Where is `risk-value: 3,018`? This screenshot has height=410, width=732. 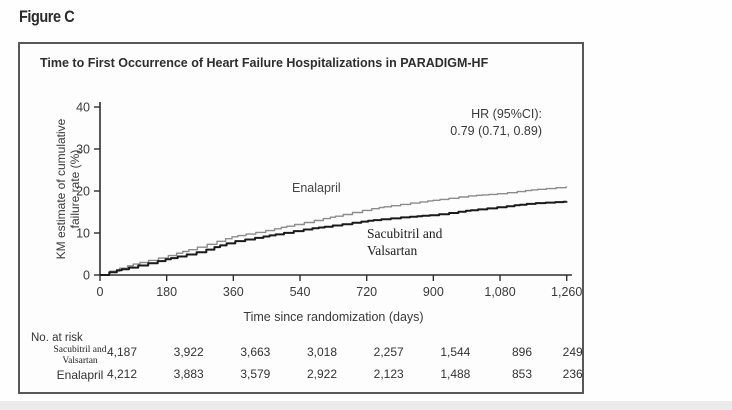
risk-value: 3,018 is located at coordinates (322, 352).